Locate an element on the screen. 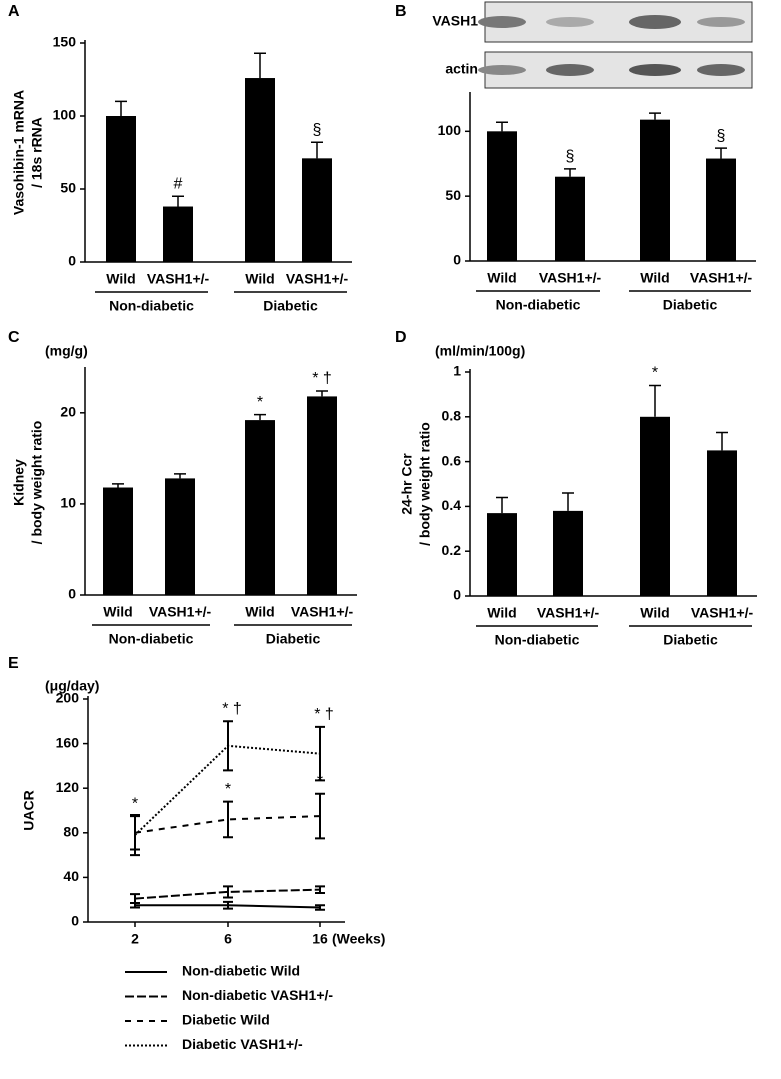 This screenshot has width=781, height=1079. y-tick-label: 0.8 is located at coordinates (452, 416).